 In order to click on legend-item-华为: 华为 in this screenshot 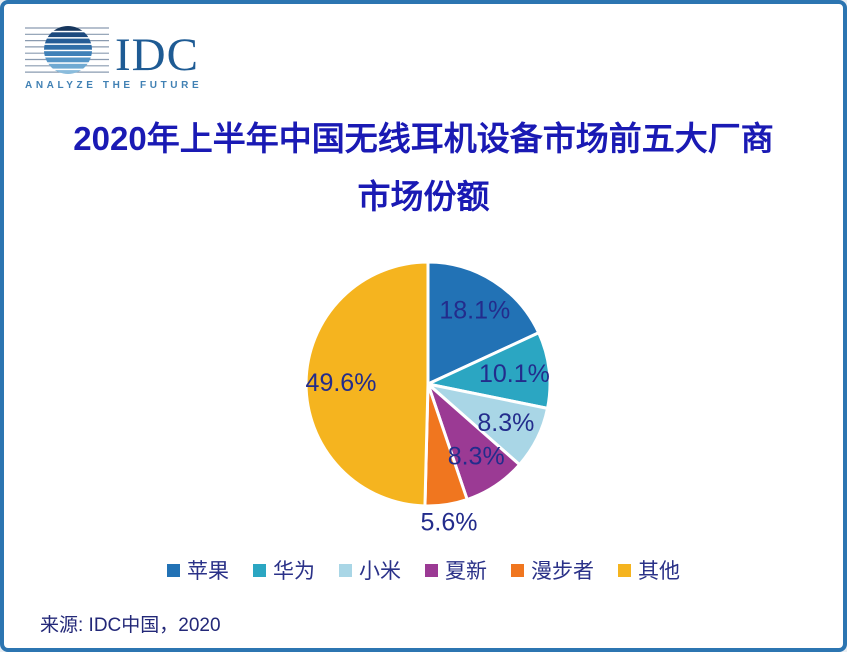, I will do `click(284, 570)`.